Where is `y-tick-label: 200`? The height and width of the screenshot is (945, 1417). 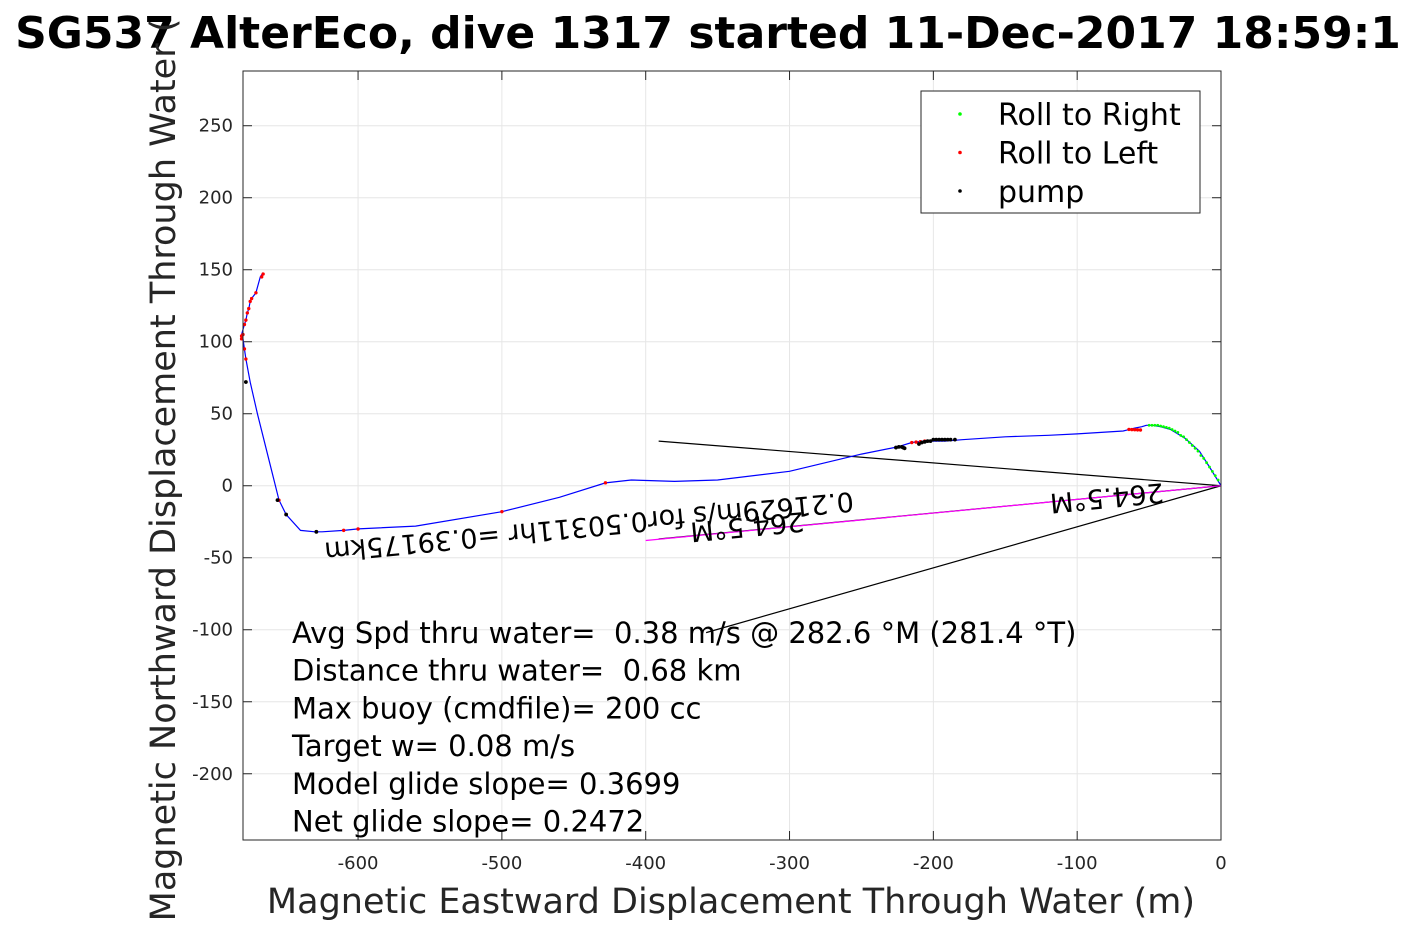
y-tick-label: 200 is located at coordinates (216, 198).